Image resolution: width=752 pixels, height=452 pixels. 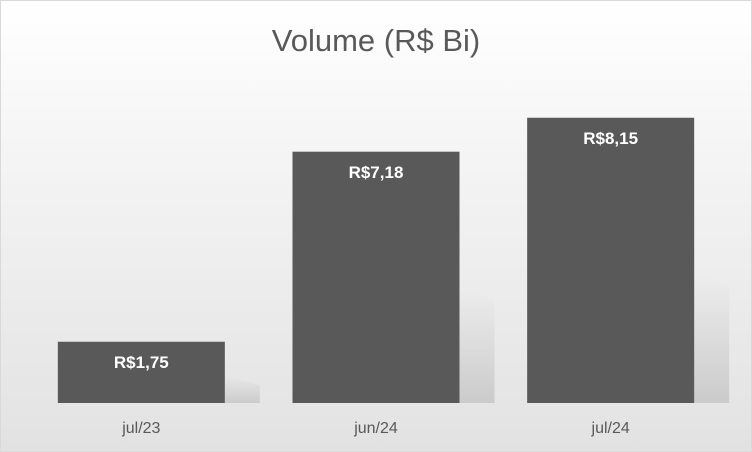 What do you see at coordinates (375, 428) in the screenshot?
I see `x-tick-label: jun/24` at bounding box center [375, 428].